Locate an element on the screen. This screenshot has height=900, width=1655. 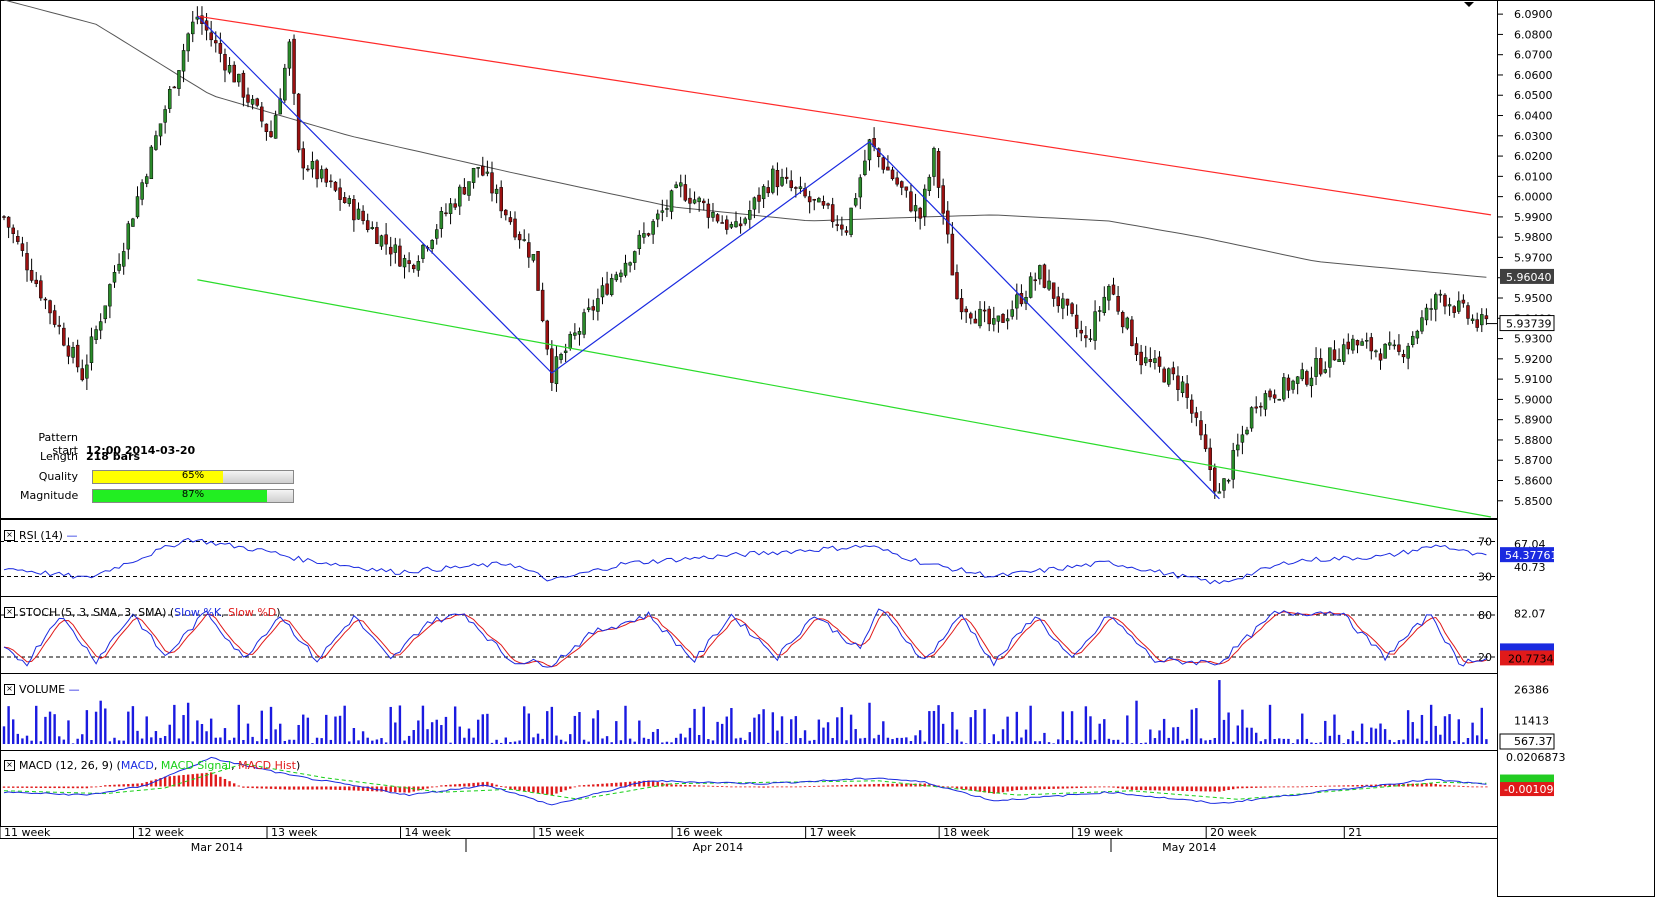
volume-scale-label: 11413 is located at coordinates (1531, 720).